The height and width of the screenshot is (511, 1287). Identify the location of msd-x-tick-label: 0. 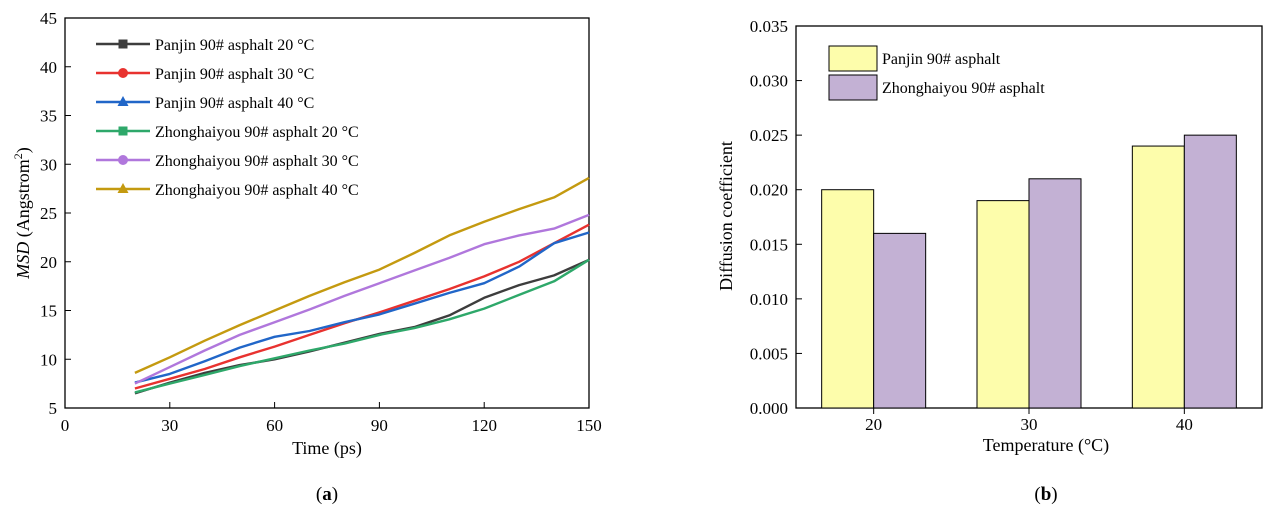
(65, 425).